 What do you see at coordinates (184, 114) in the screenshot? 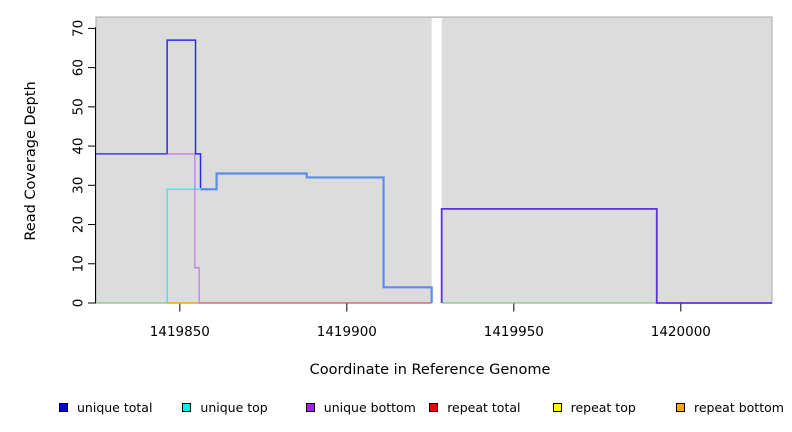
I see `series-line-unique-total-peak` at bounding box center [184, 114].